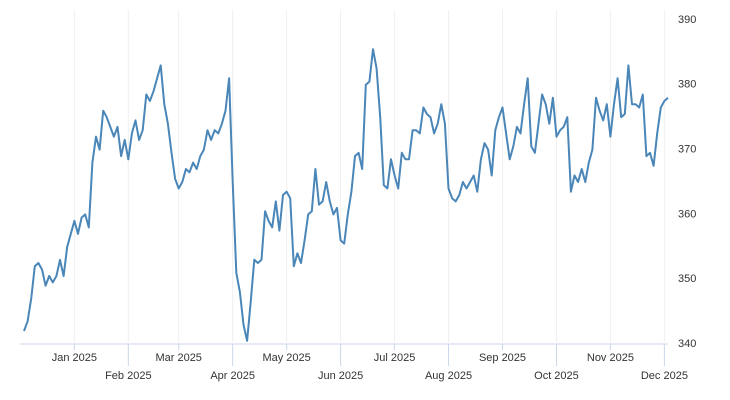  What do you see at coordinates (664, 376) in the screenshot?
I see `x-tick-label: Dec 2025` at bounding box center [664, 376].